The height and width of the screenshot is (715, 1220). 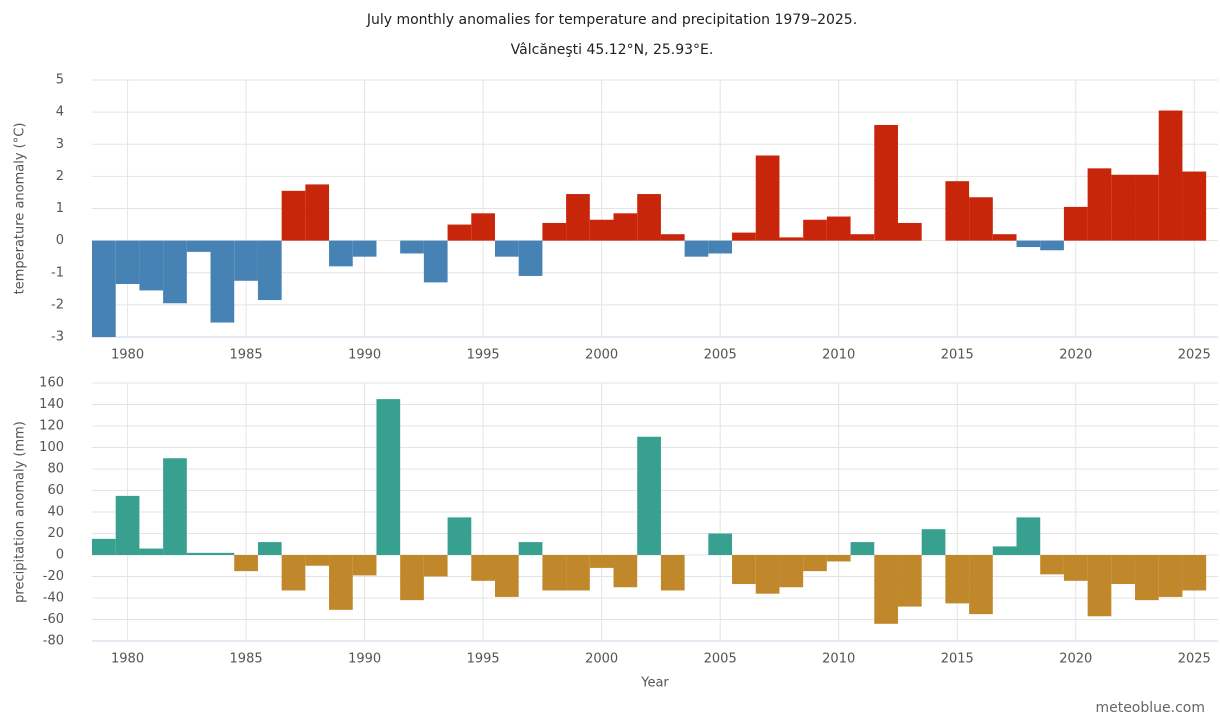 What do you see at coordinates (838, 659) in the screenshot?
I see `x-tick-label: 2010` at bounding box center [838, 659].